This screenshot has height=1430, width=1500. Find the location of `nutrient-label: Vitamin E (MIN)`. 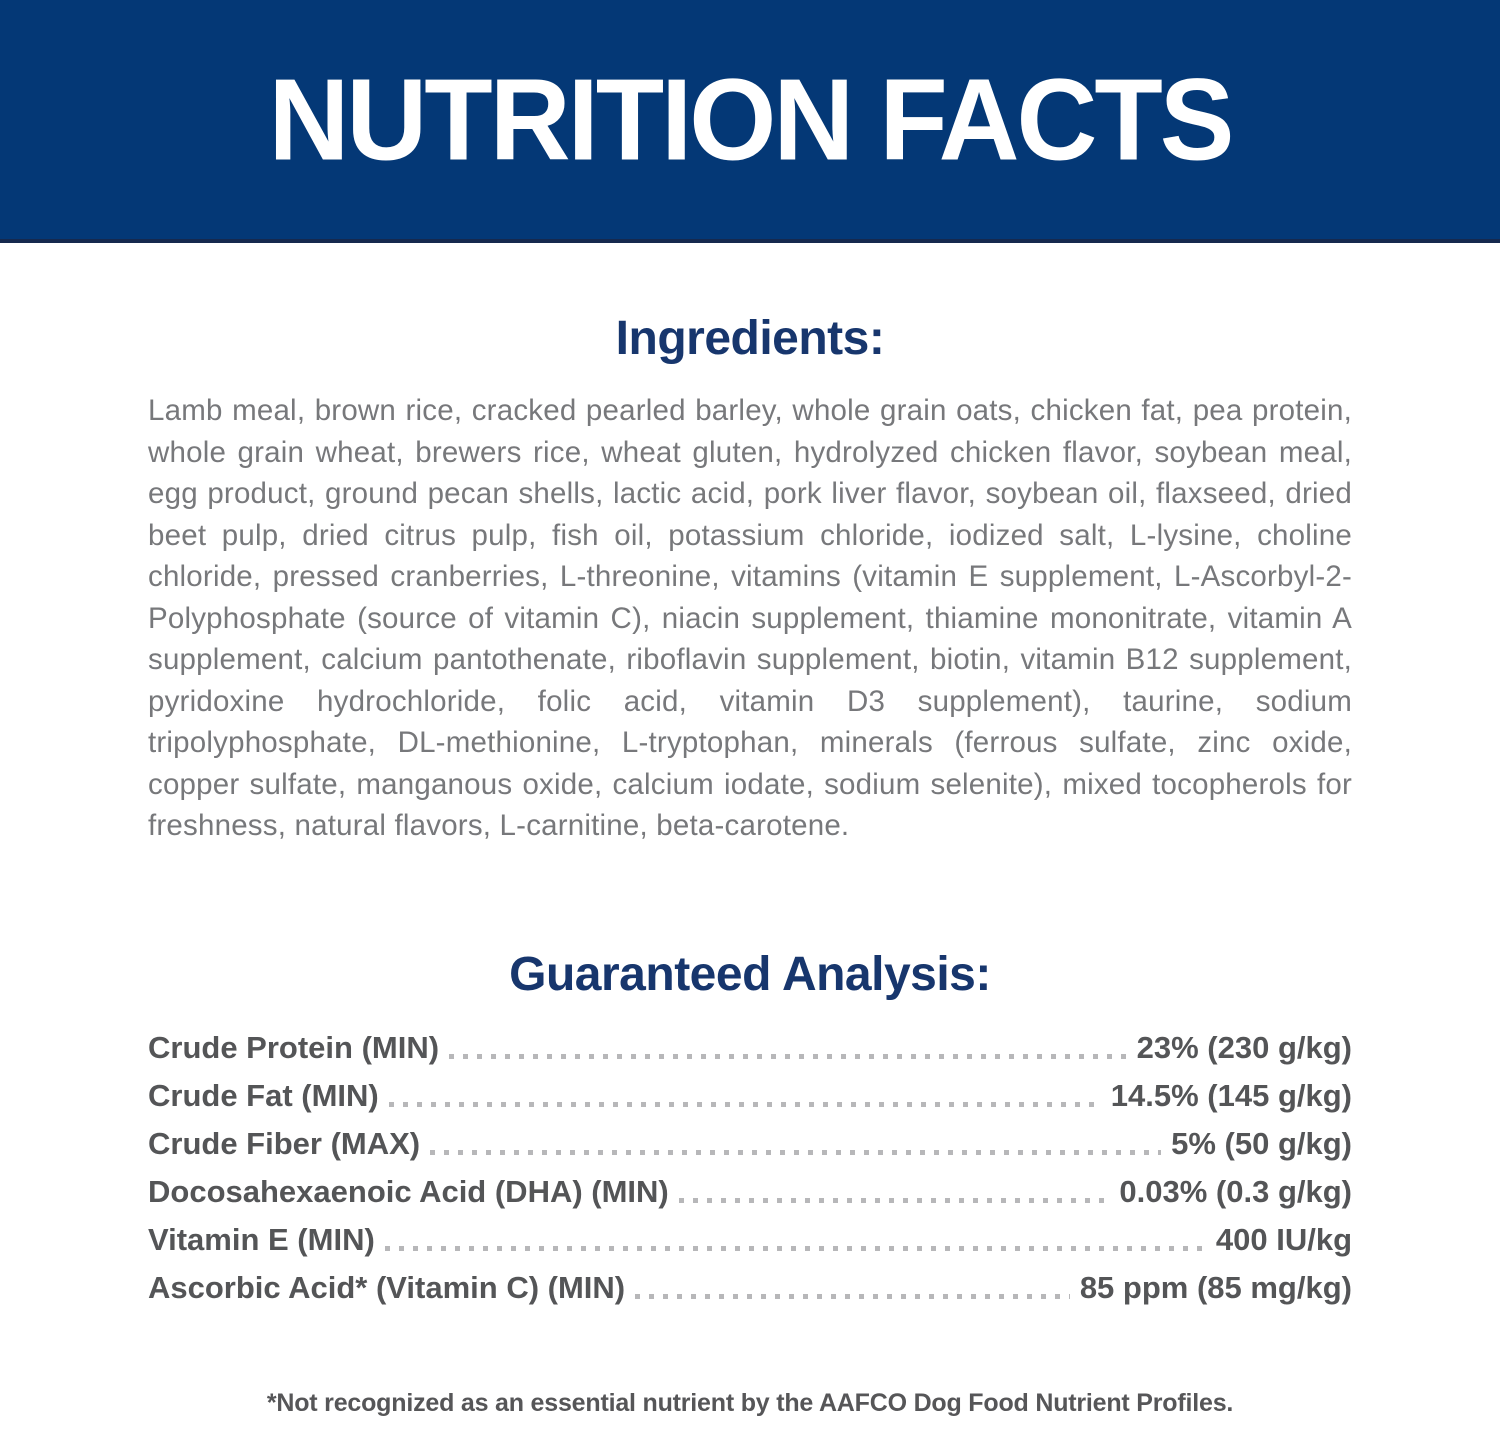

nutrient-label: Vitamin E (MIN) is located at coordinates (261, 1239).